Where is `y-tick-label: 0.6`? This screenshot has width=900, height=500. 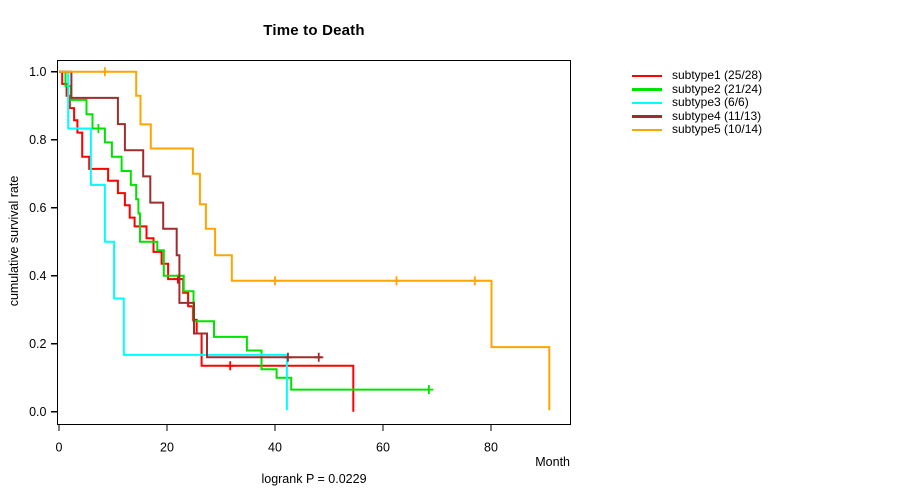
y-tick-label: 0.6 is located at coordinates (37, 208).